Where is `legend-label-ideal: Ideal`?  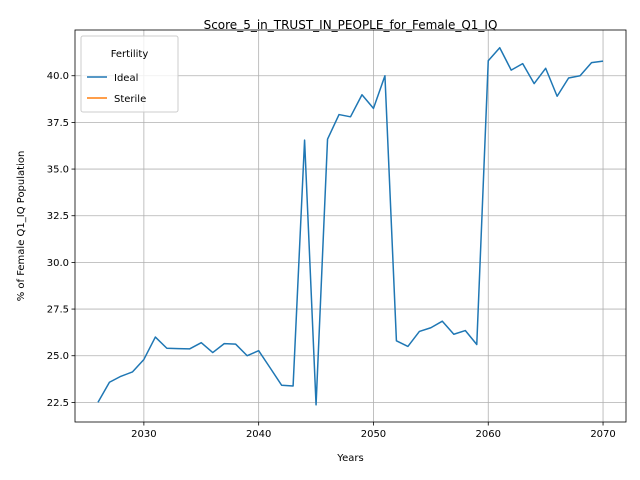 legend-label-ideal: Ideal is located at coordinates (126, 78).